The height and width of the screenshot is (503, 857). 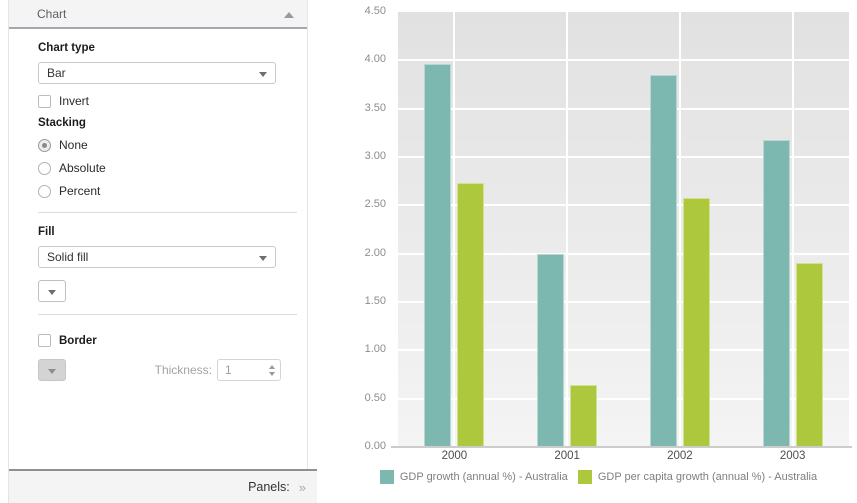 What do you see at coordinates (167, 101) in the screenshot?
I see `invert-row: Invert` at bounding box center [167, 101].